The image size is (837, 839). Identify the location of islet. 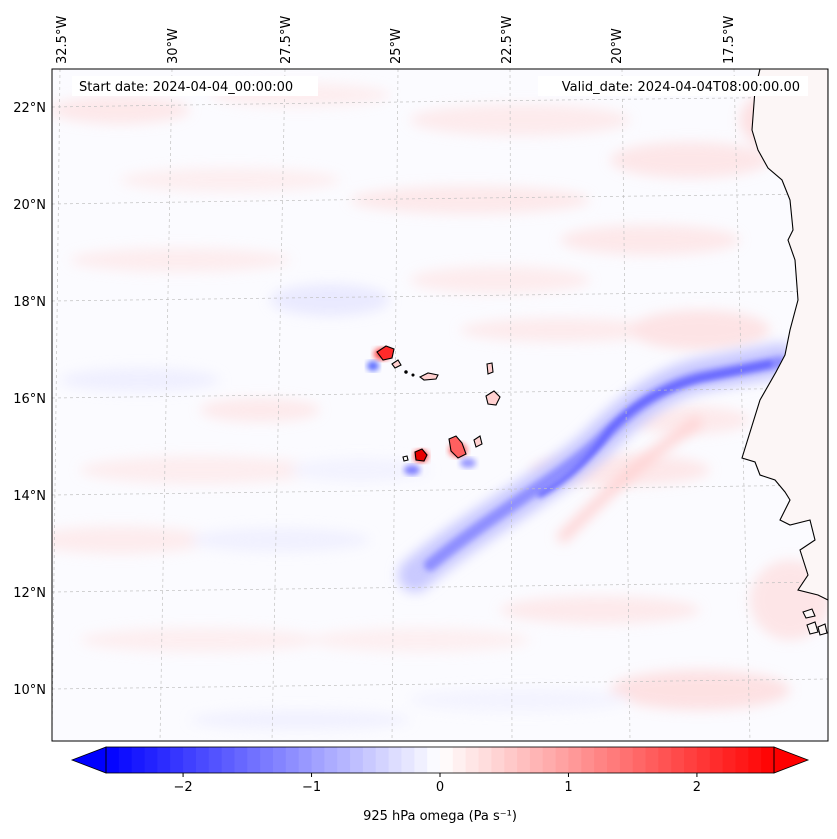
(413, 375).